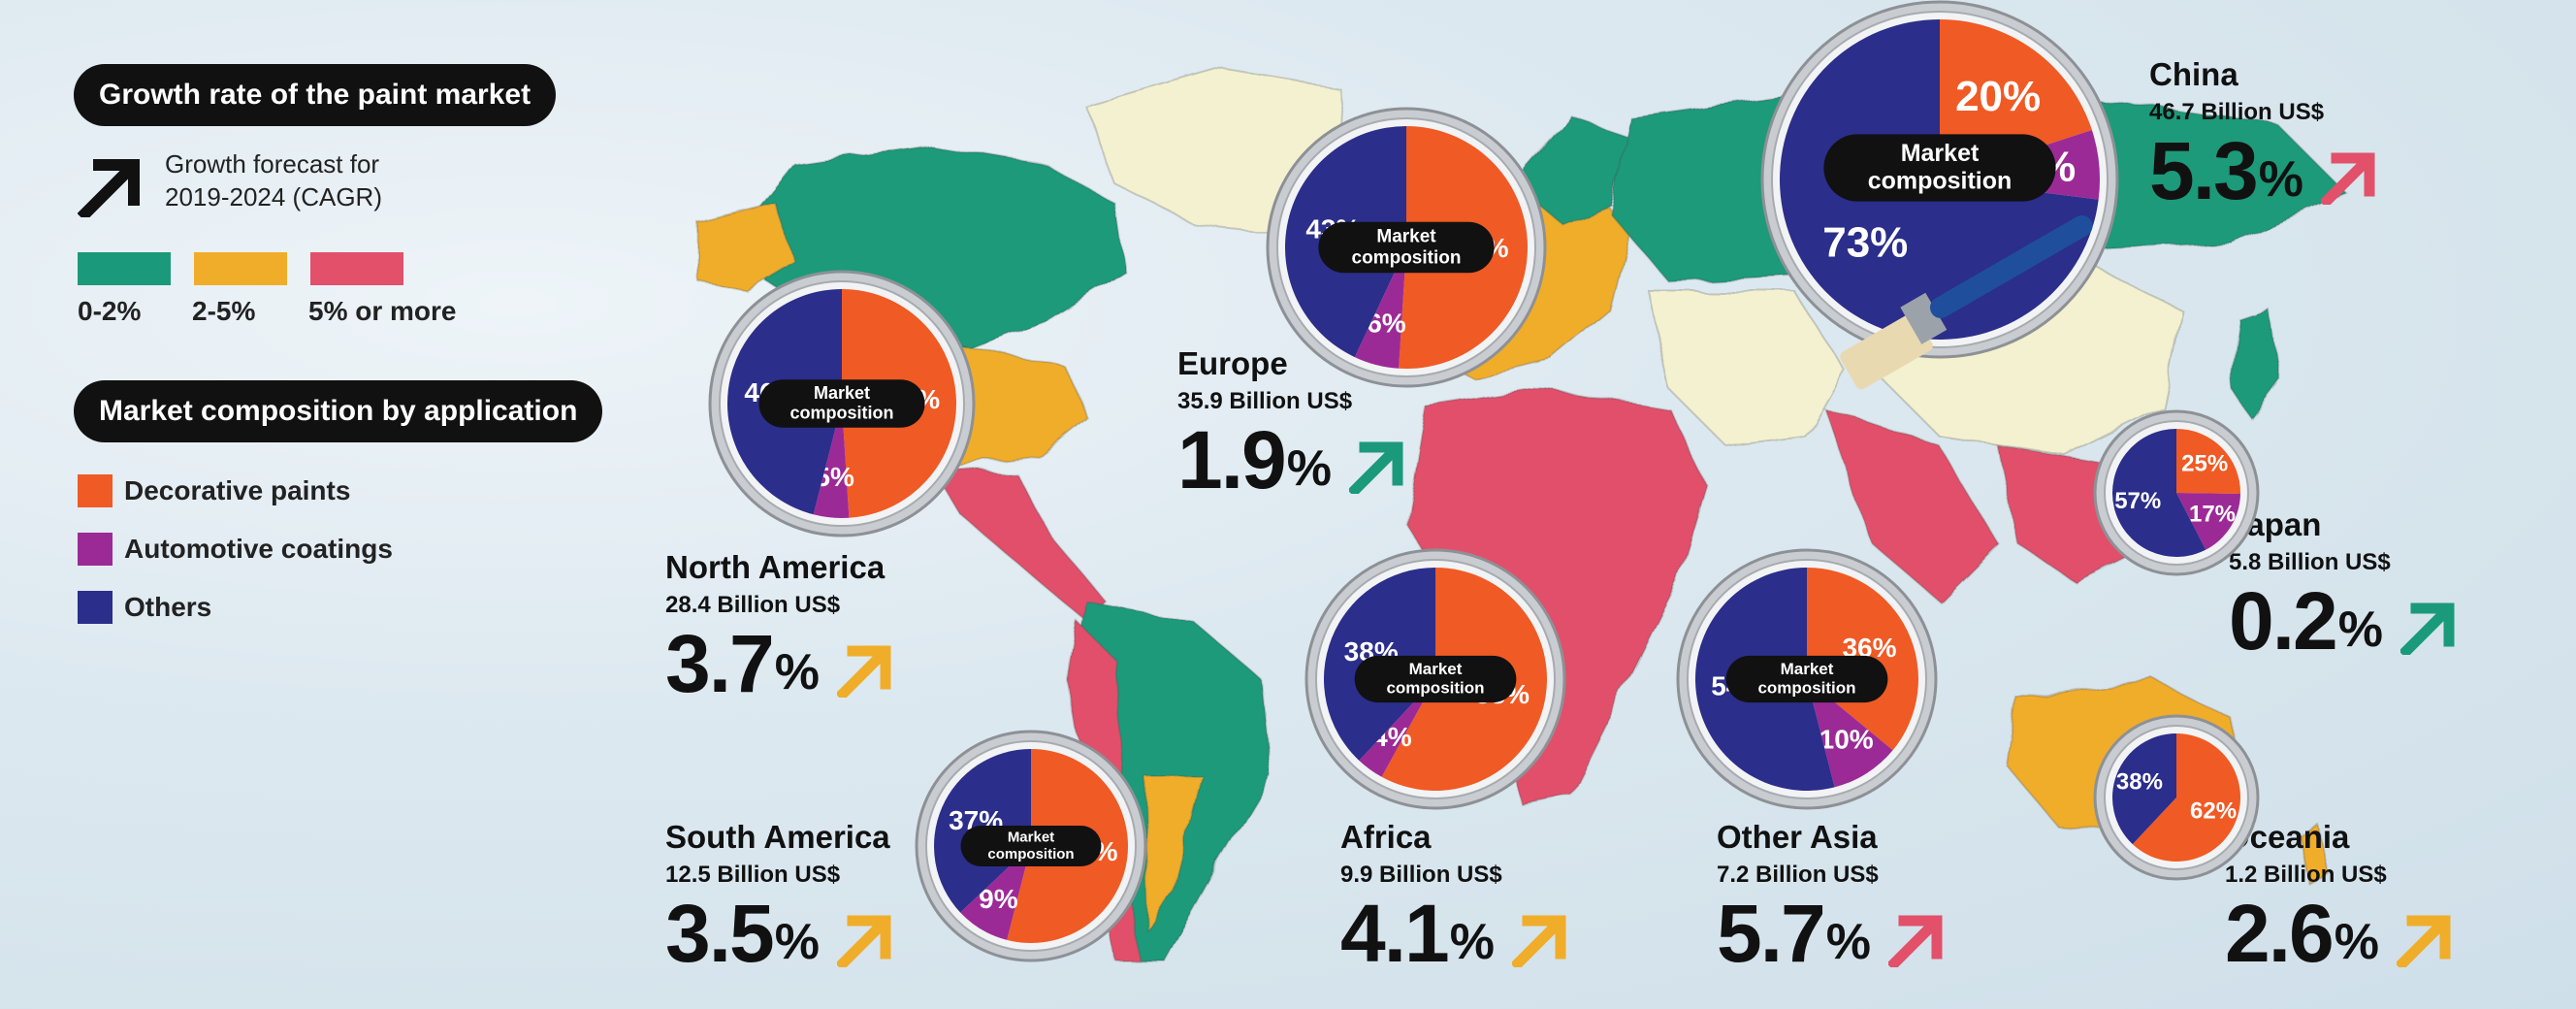  Describe the element at coordinates (2193, 74) in the screenshot. I see `region-name: China` at that location.